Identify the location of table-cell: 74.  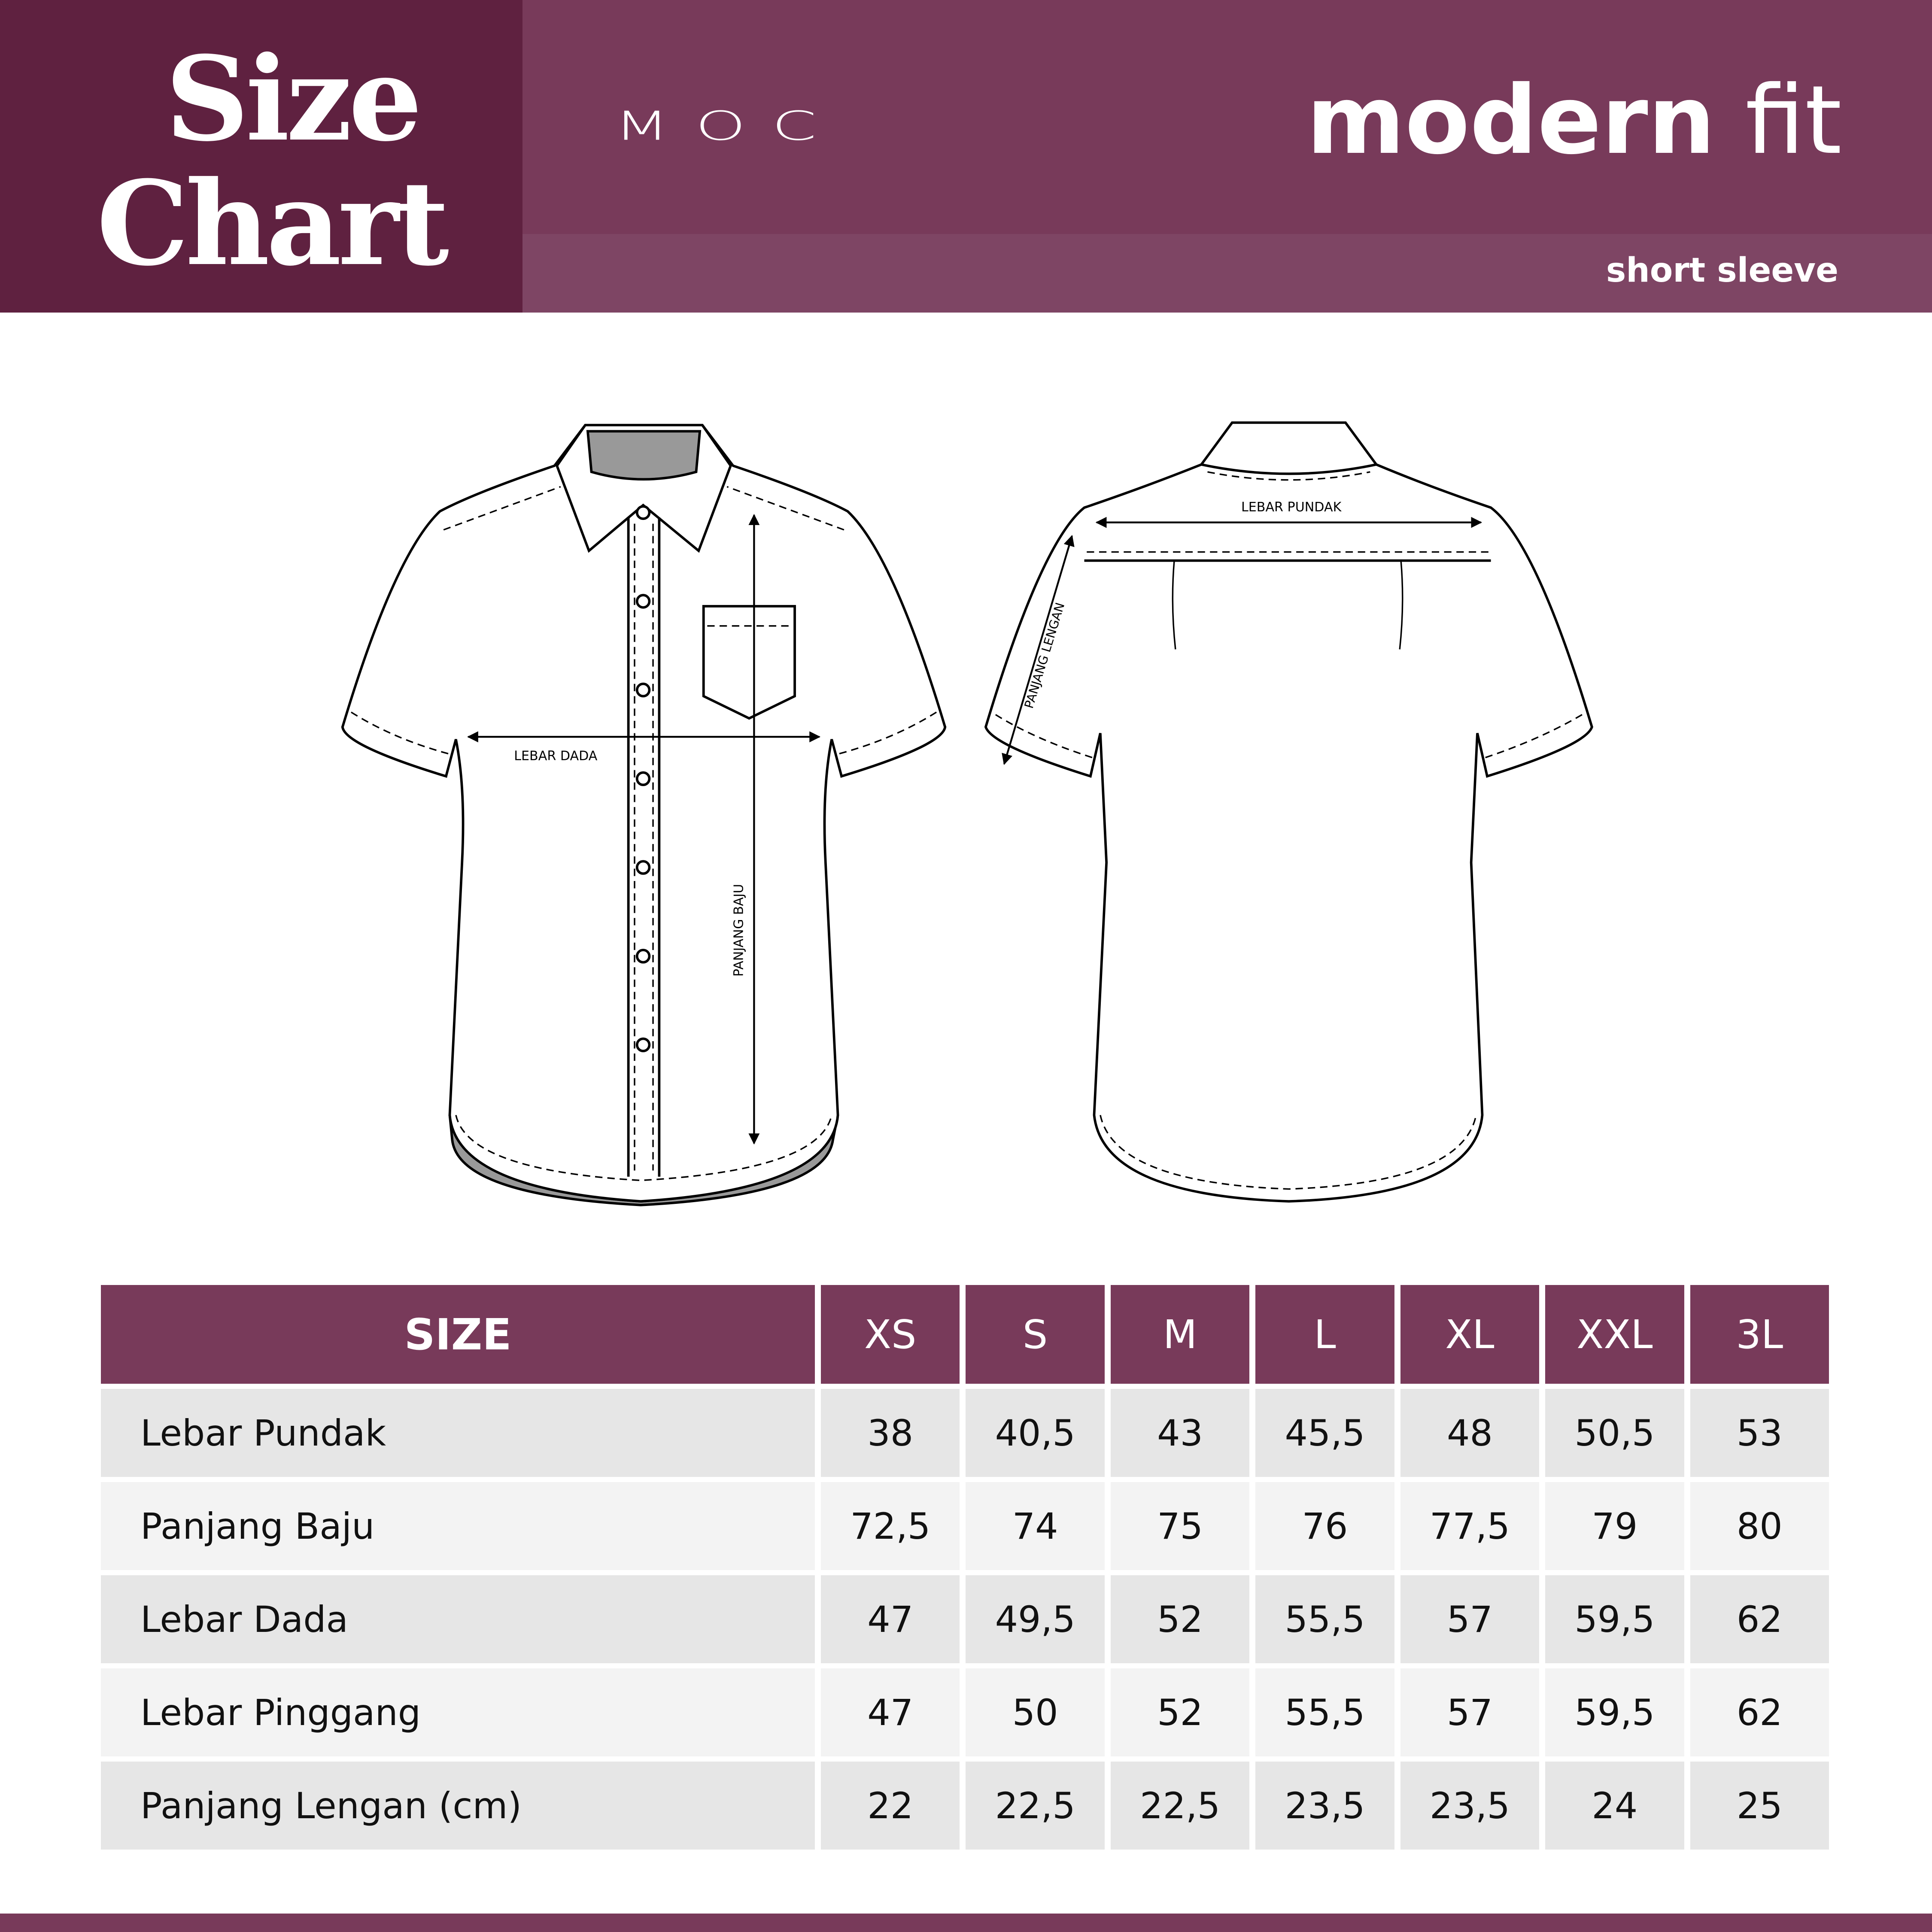
(1035, 1526).